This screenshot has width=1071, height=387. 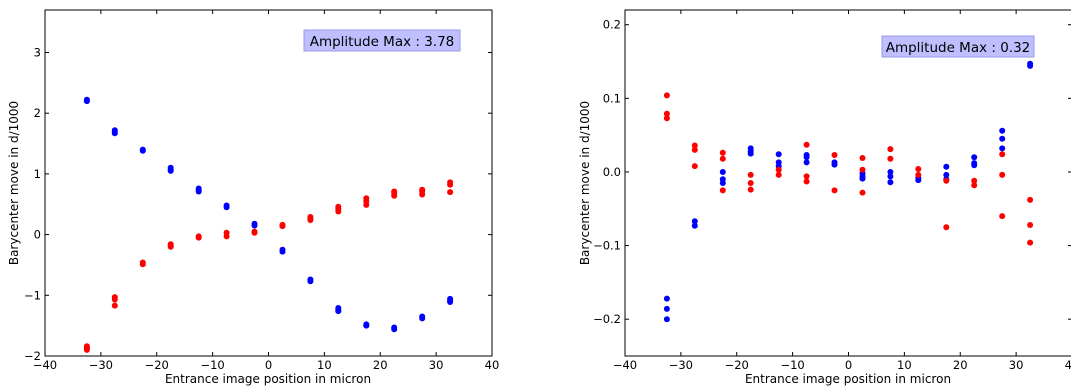 What do you see at coordinates (904, 365) in the screenshot?
I see `chart-right-x-tick-label: 10` at bounding box center [904, 365].